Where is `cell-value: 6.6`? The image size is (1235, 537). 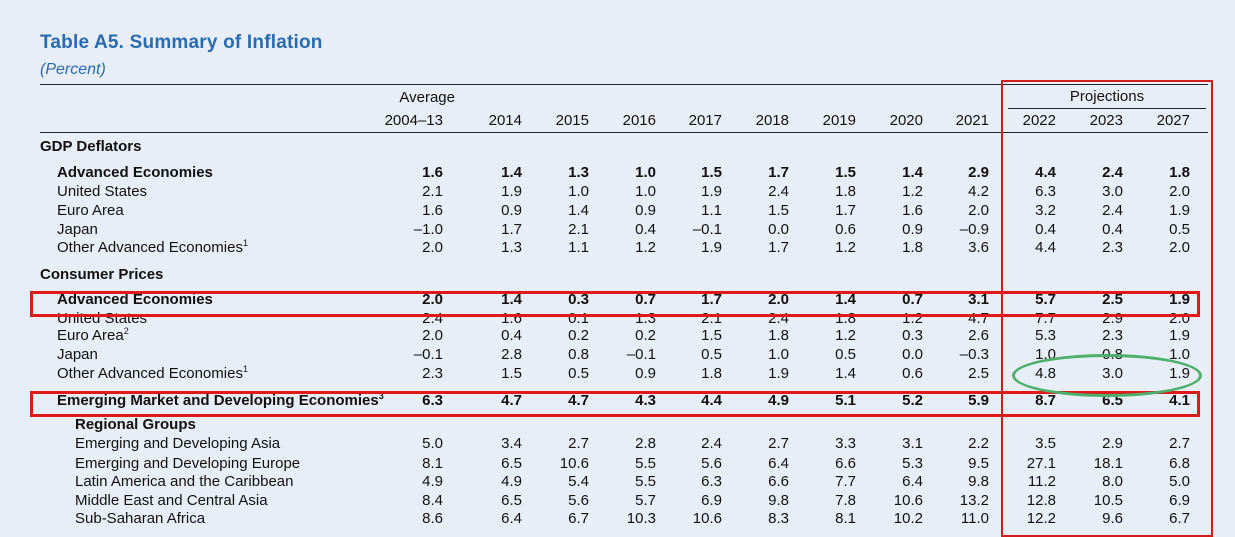
cell-value: 6.6 is located at coordinates (845, 463).